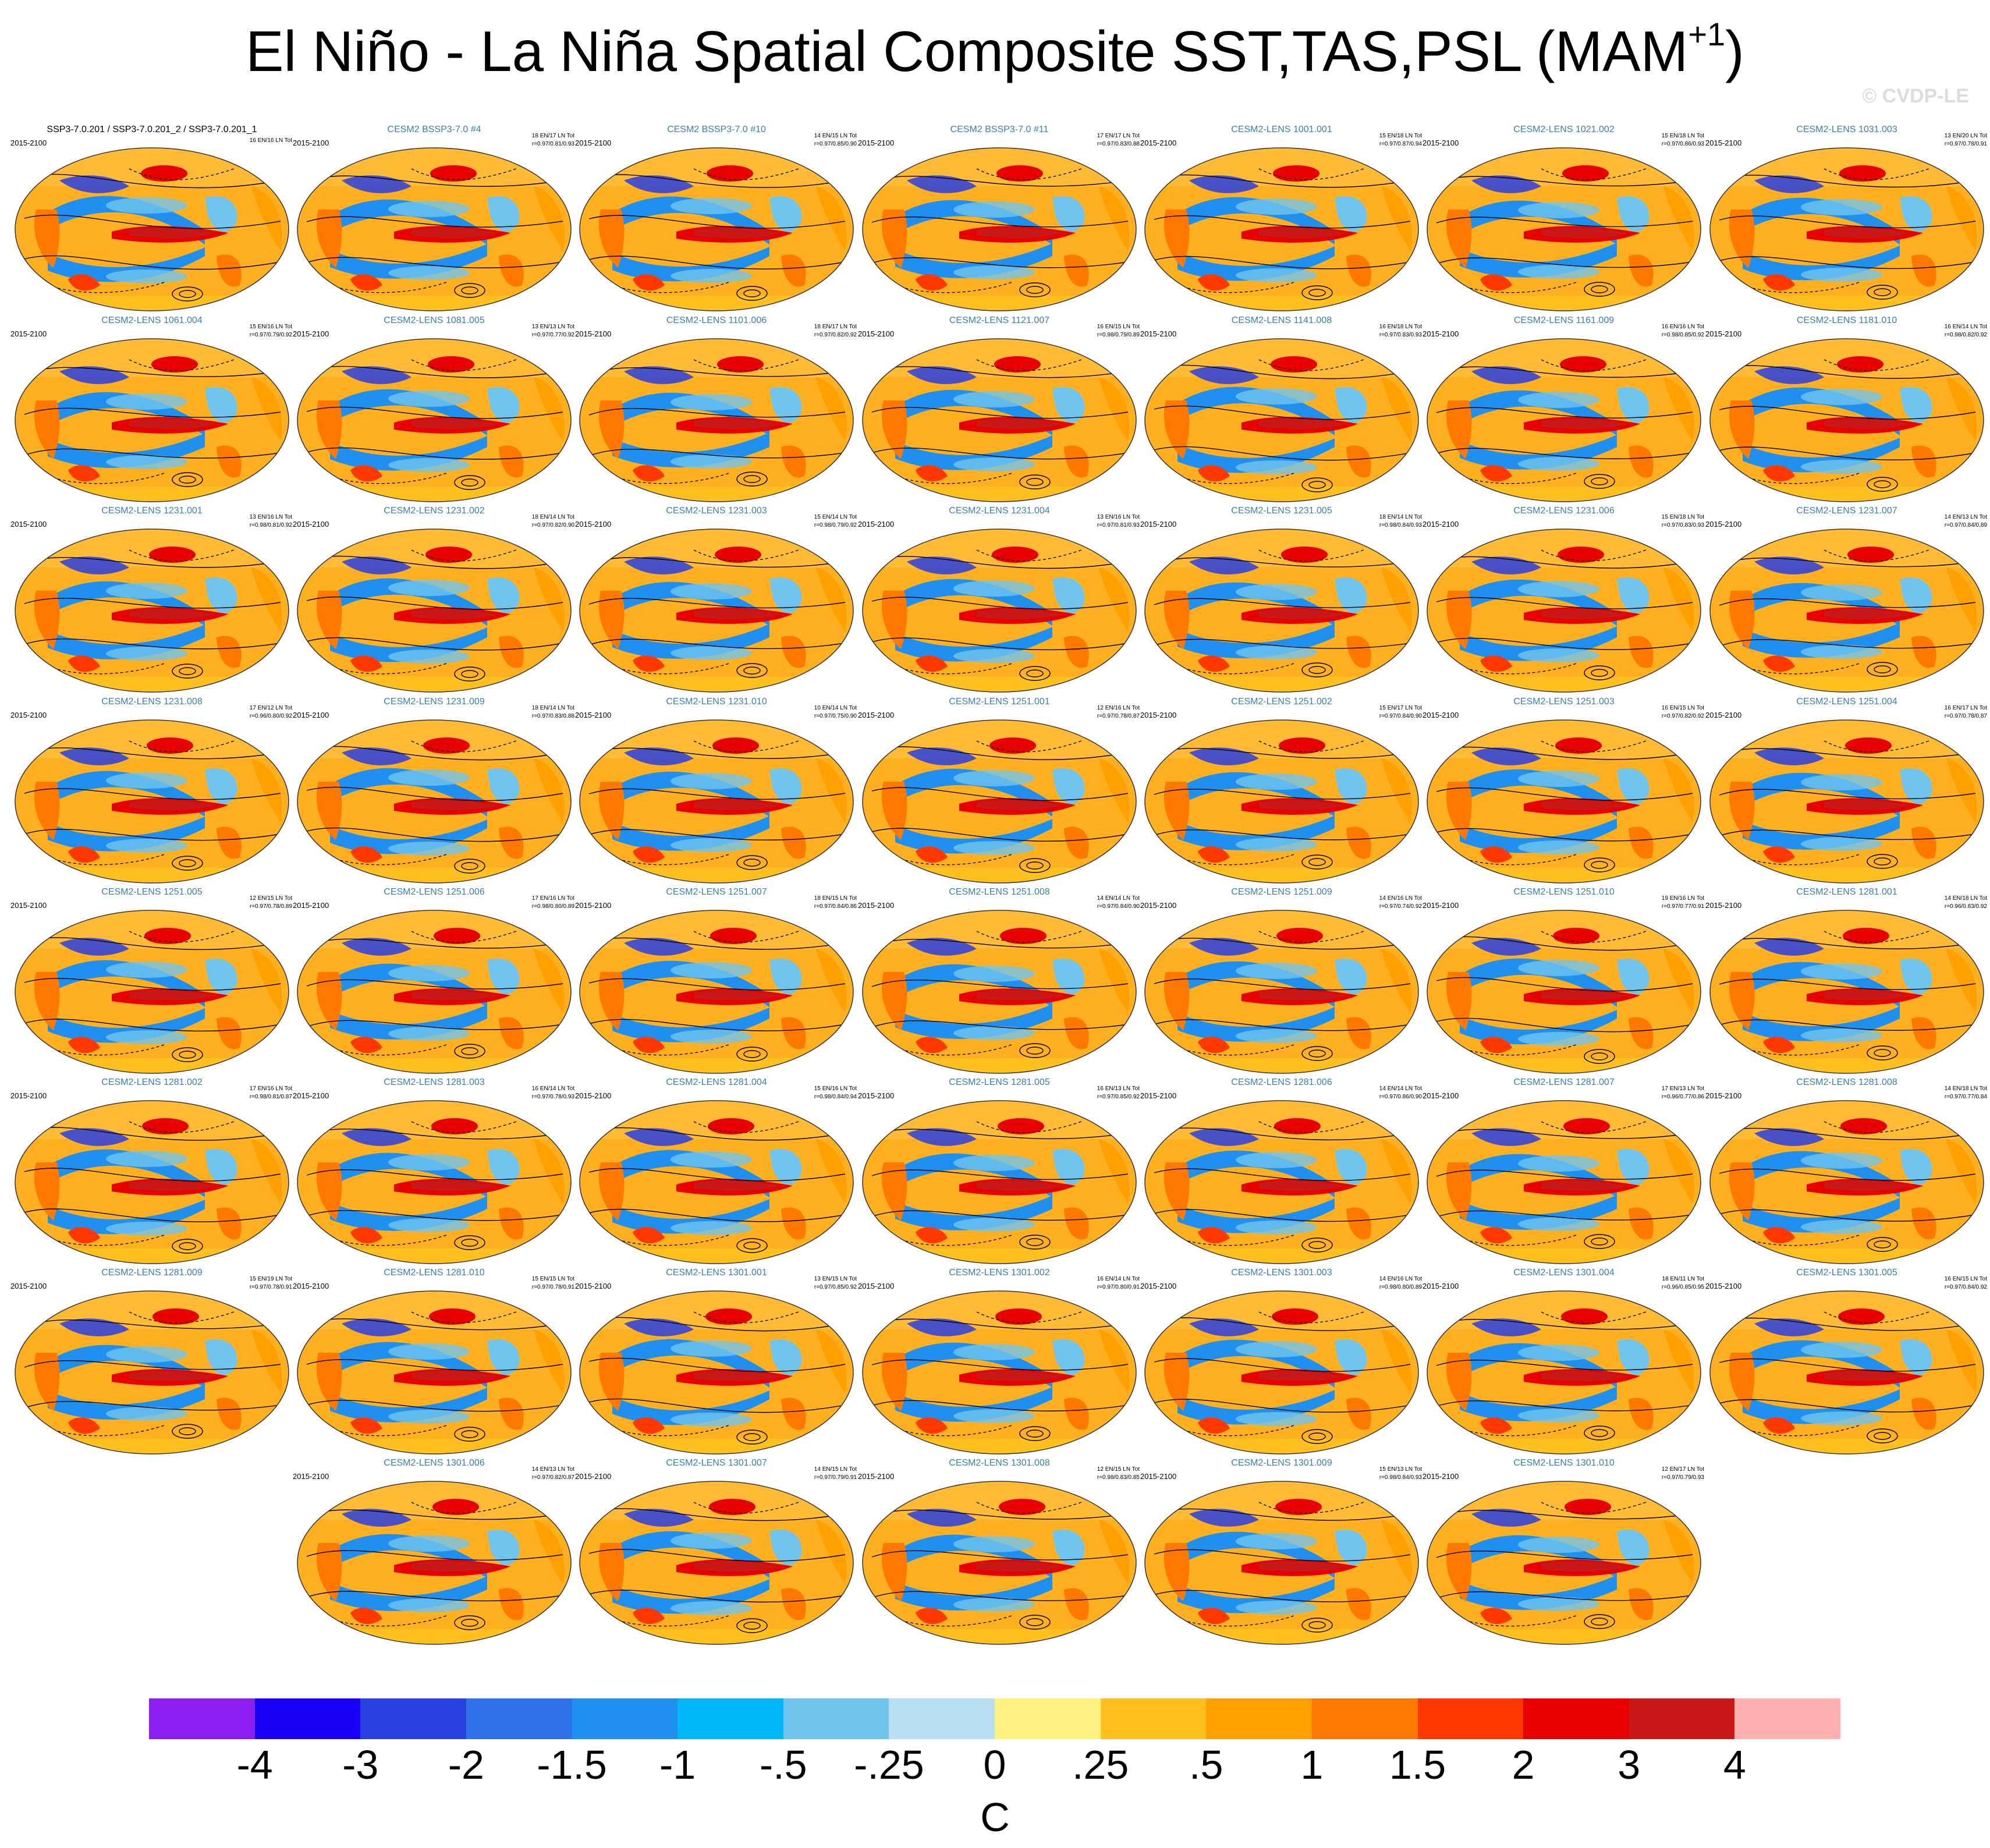 Image resolution: width=1990 pixels, height=1848 pixels. Describe the element at coordinates (152, 892) in the screenshot. I see `panel-name: CESM2-LENS 1251.005` at that location.